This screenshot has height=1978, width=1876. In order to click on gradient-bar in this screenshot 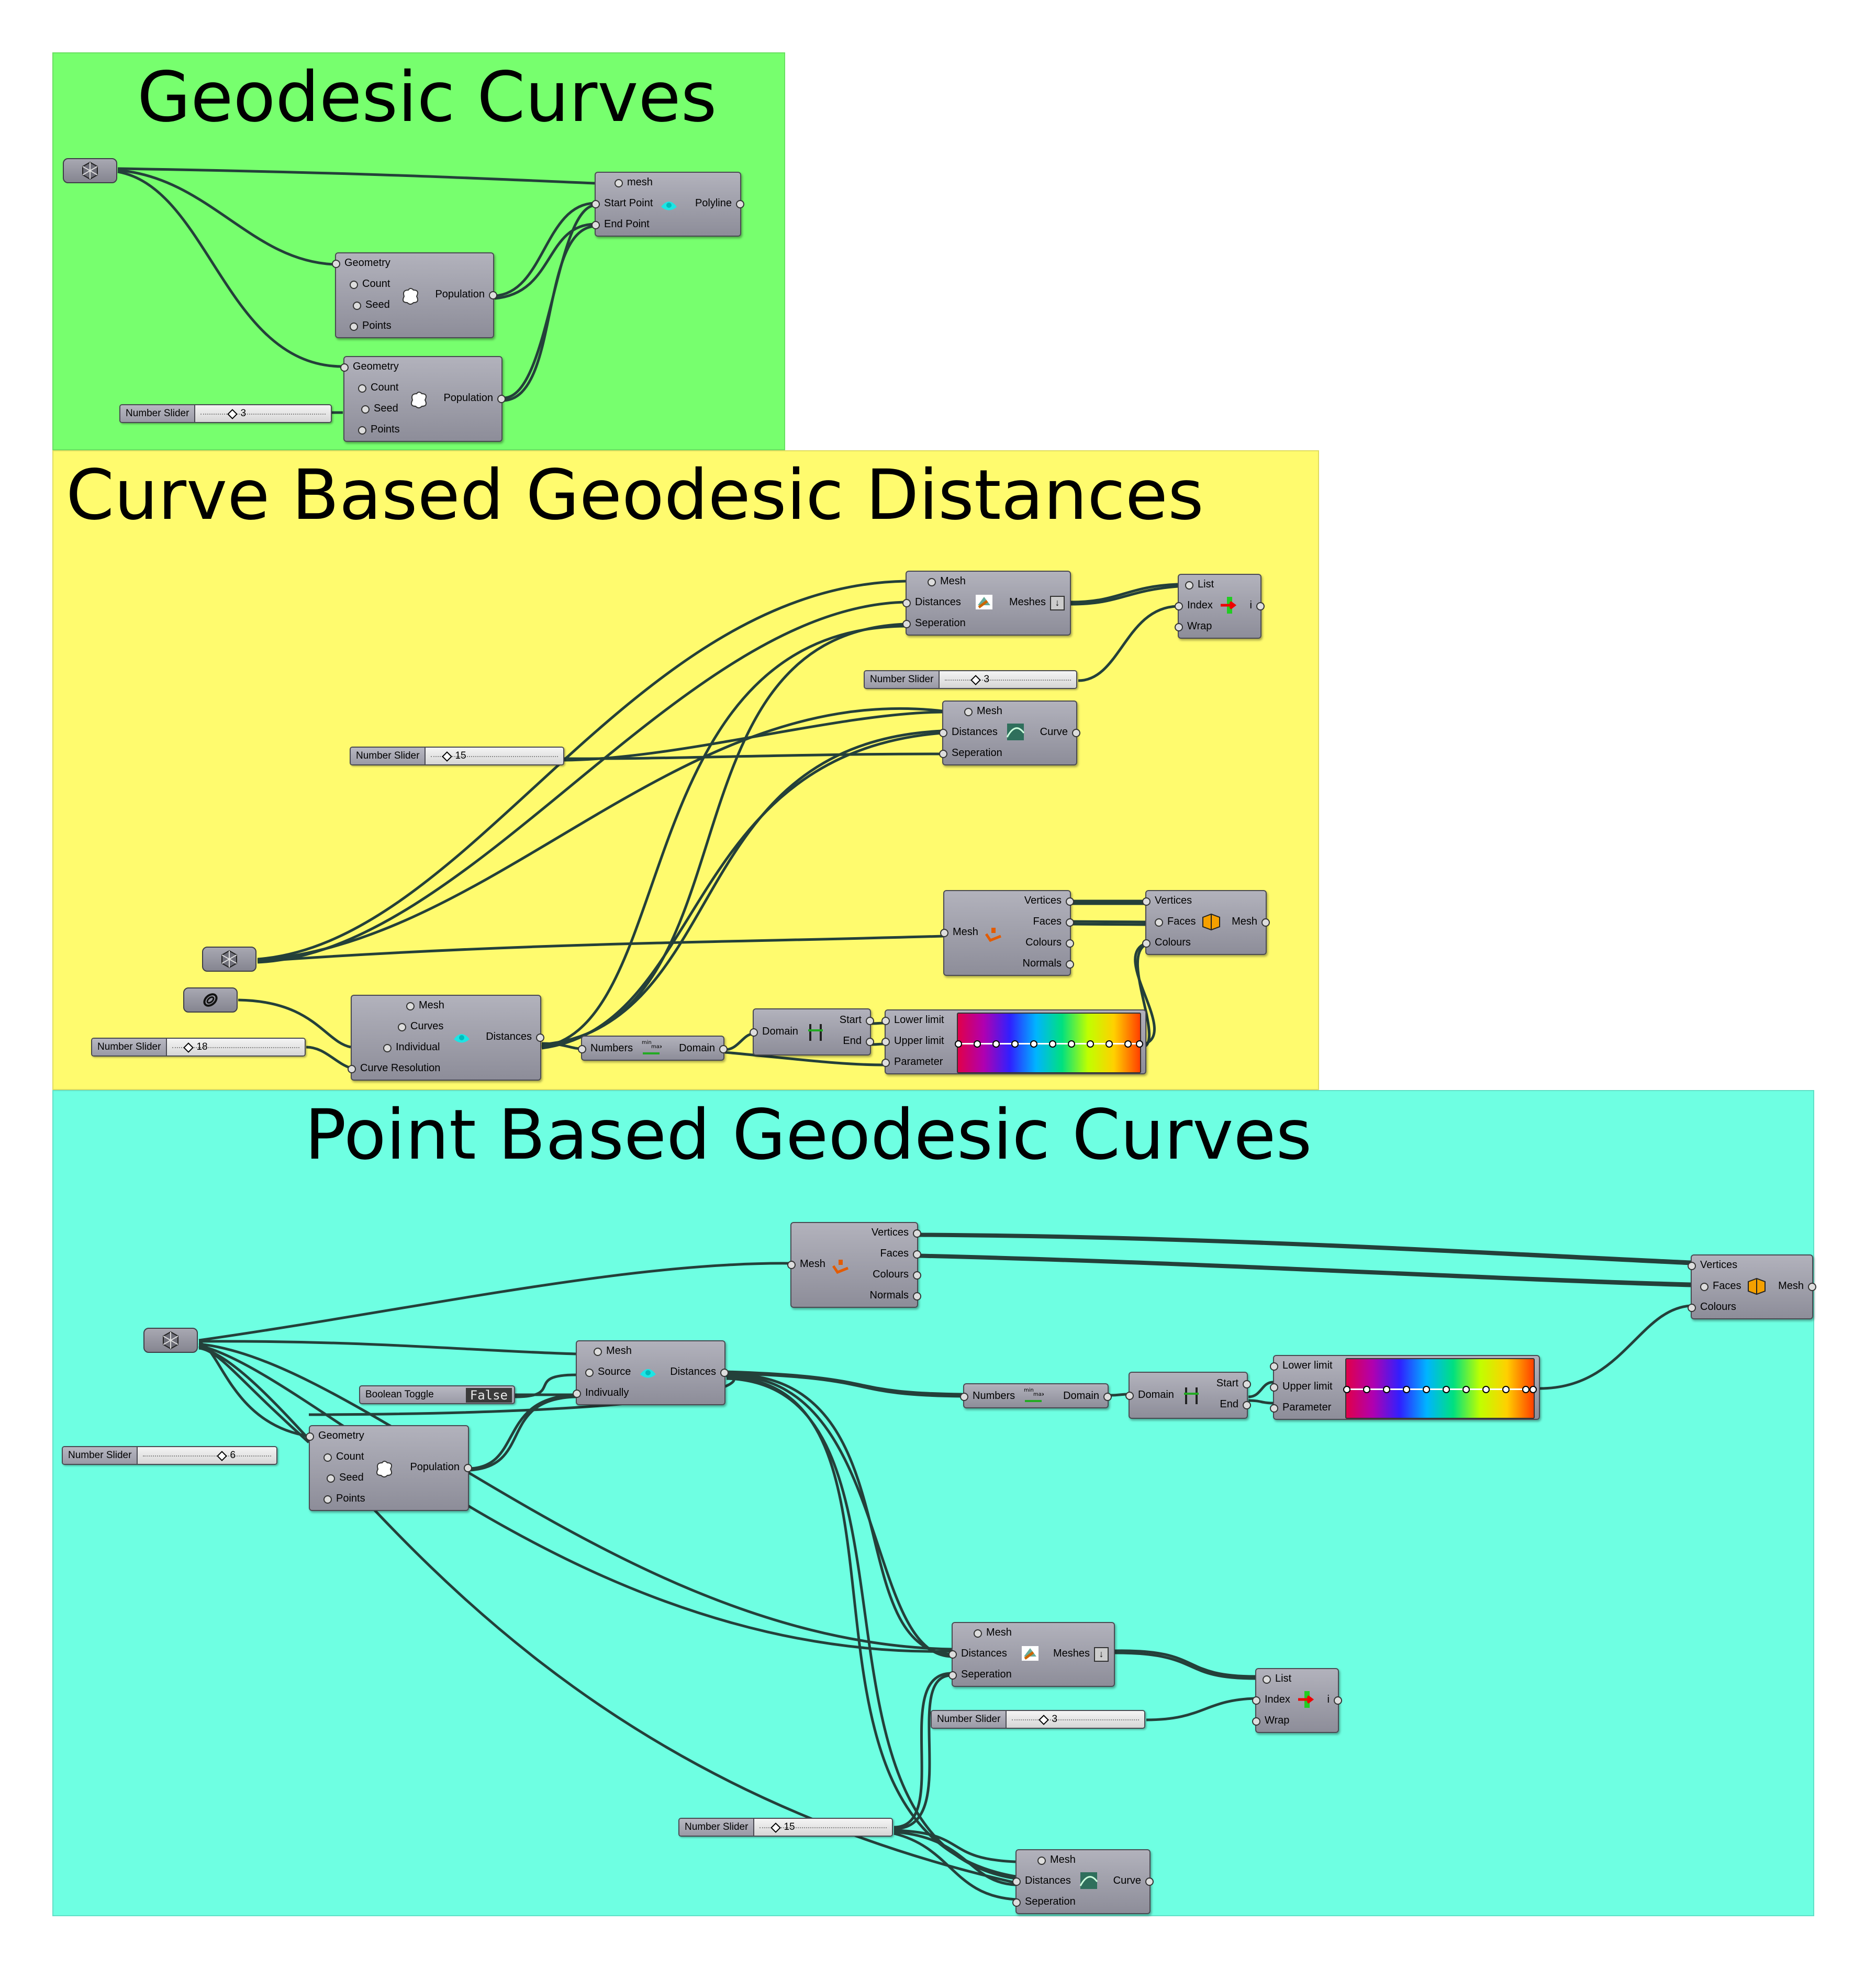, I will do `click(1440, 1388)`.